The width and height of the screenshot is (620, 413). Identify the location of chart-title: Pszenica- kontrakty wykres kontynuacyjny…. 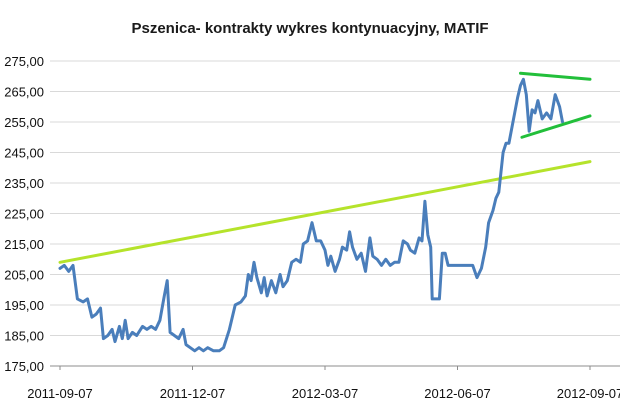
(309, 28).